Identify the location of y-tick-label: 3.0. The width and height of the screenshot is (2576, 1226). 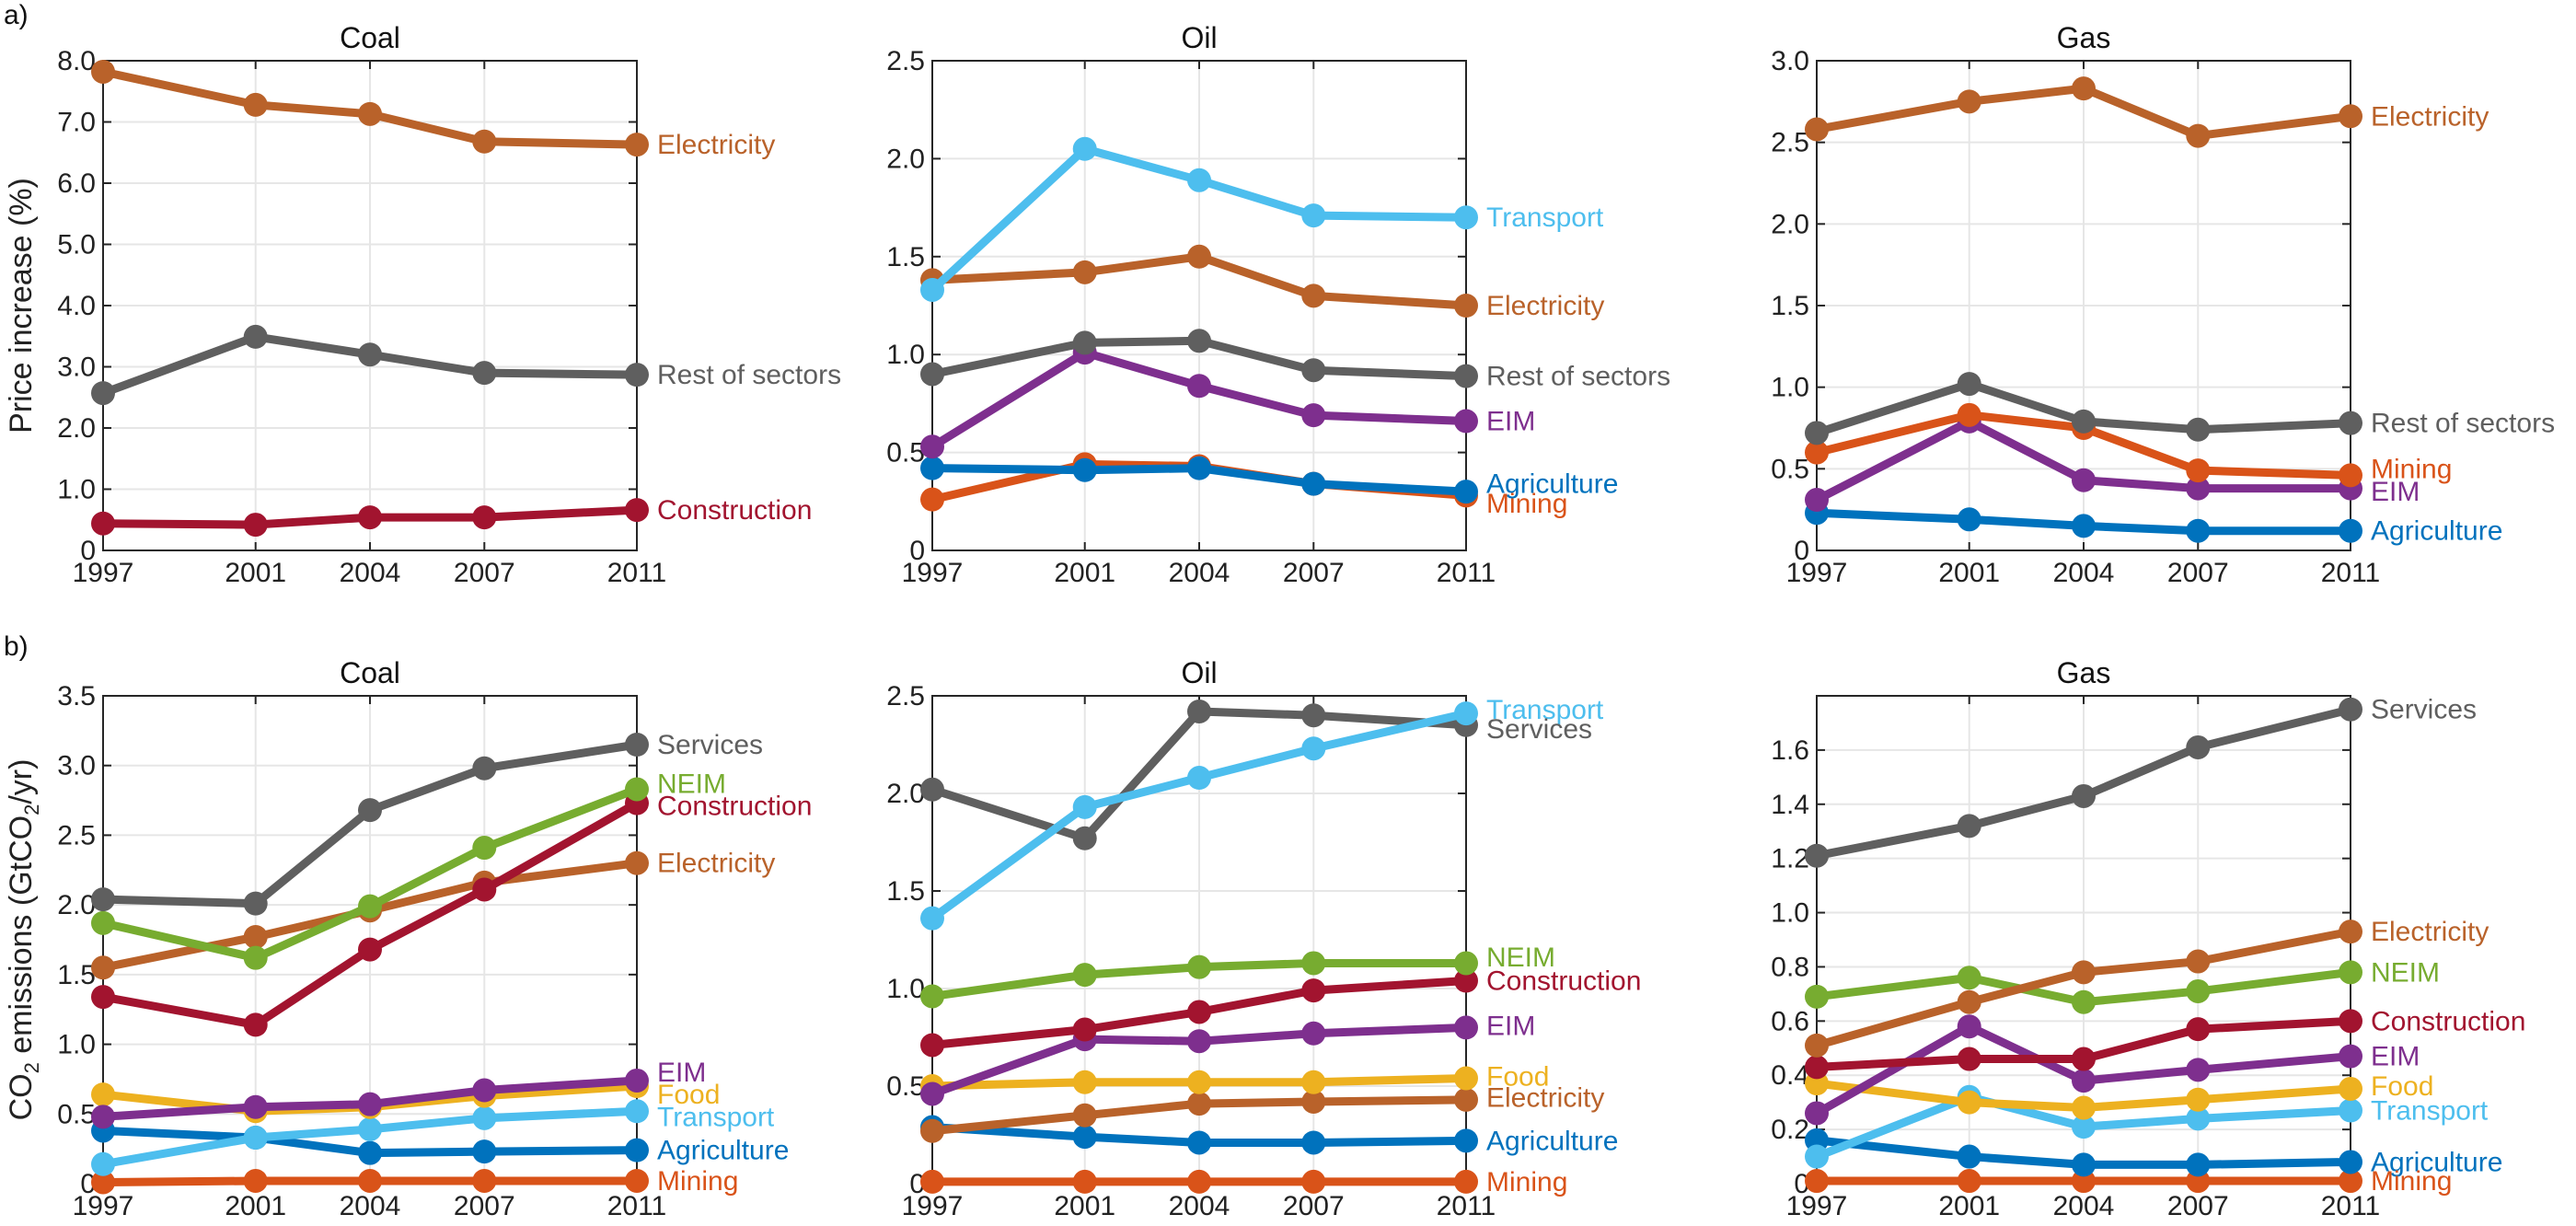
(1790, 61).